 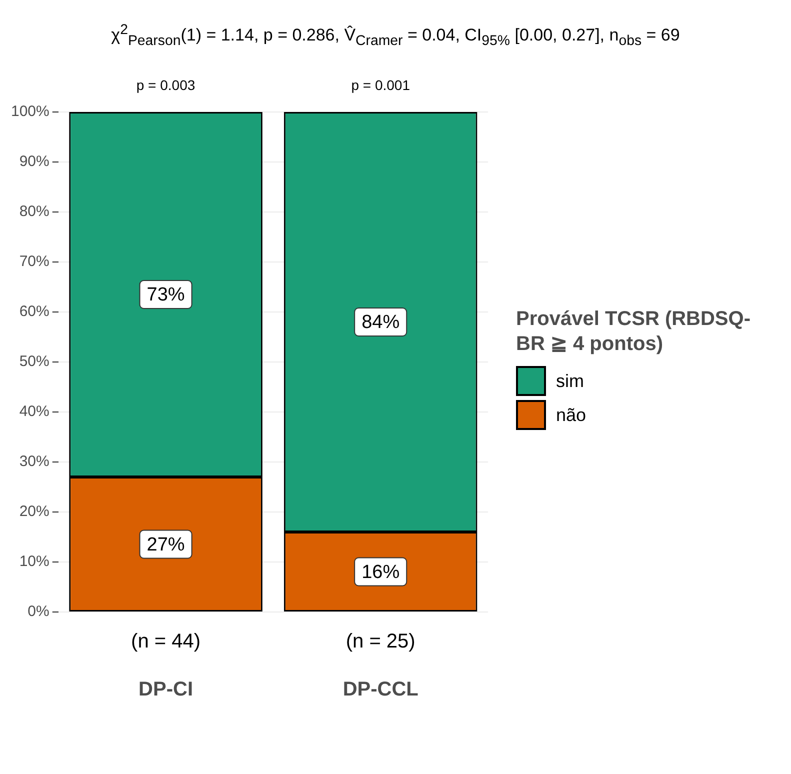 I want to click on y-tick-label: 0%, so click(x=39, y=611).